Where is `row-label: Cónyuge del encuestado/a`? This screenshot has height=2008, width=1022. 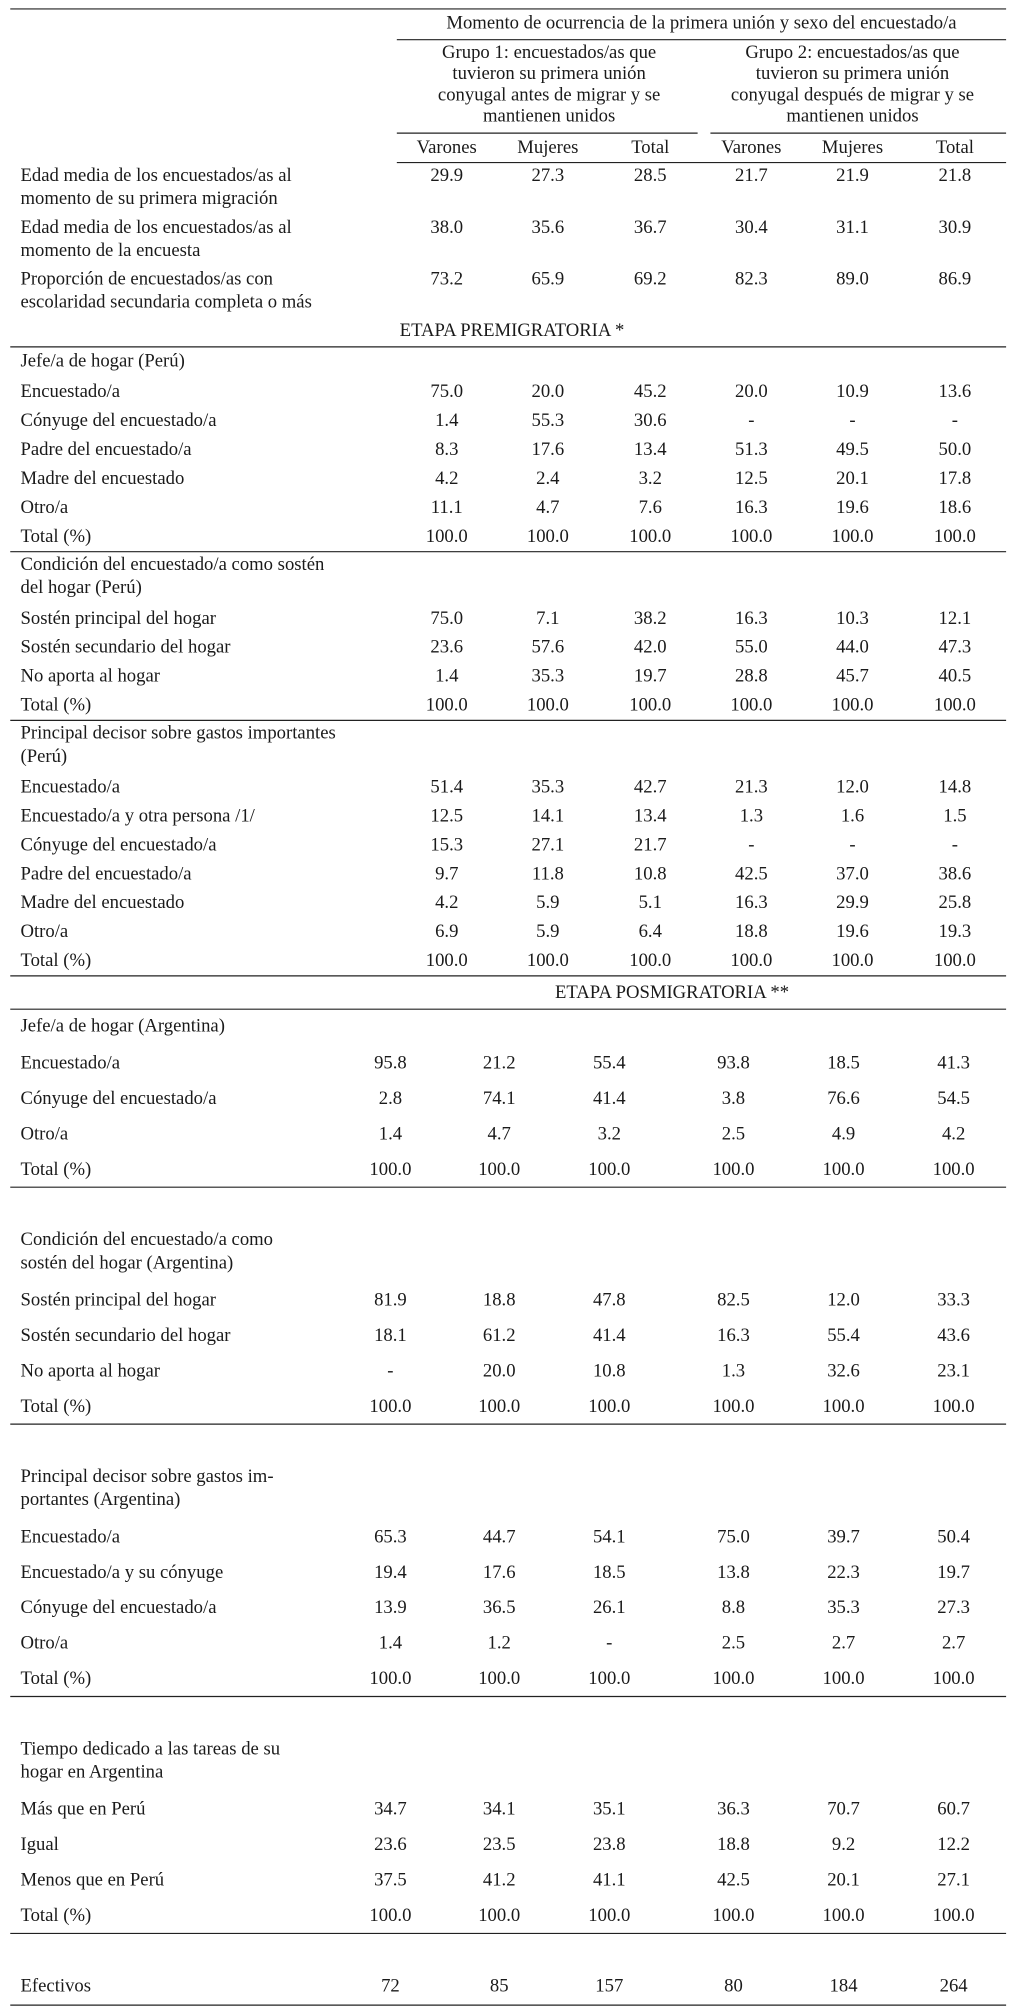 row-label: Cónyuge del encuestado/a is located at coordinates (119, 1607).